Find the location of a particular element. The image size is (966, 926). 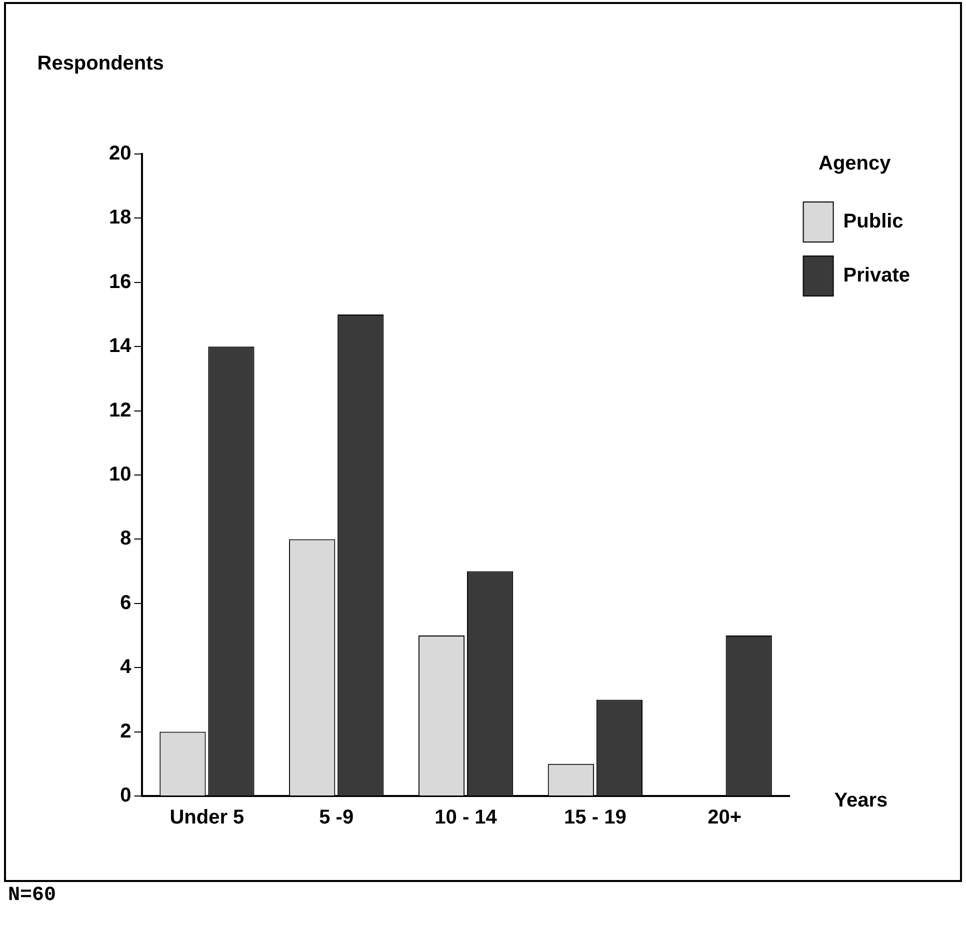

y-tick-label: 12 is located at coordinates (120, 410).